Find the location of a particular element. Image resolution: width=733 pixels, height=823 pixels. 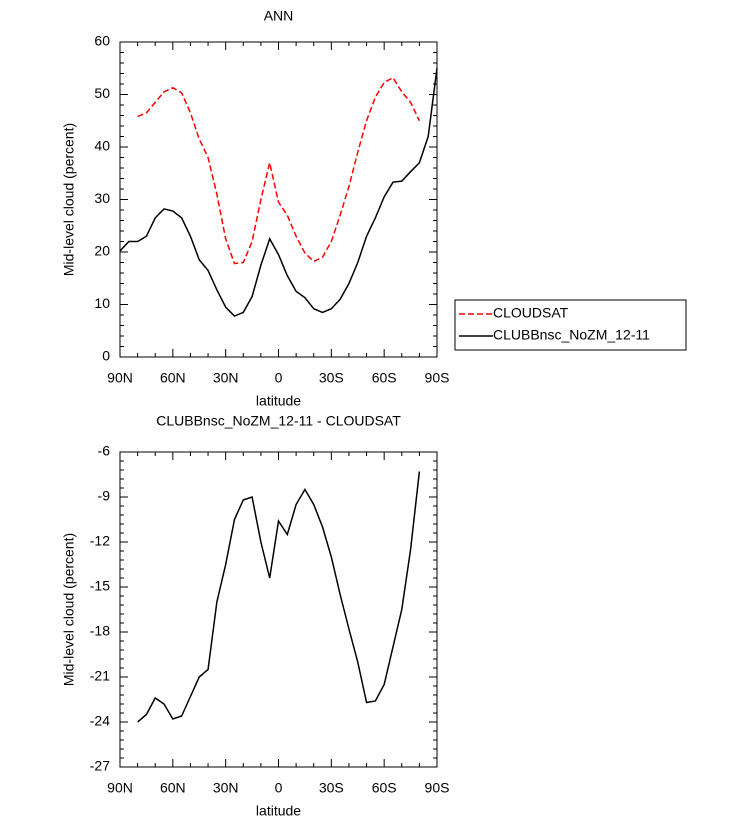

y-tick-label: 40 is located at coordinates (102, 146).